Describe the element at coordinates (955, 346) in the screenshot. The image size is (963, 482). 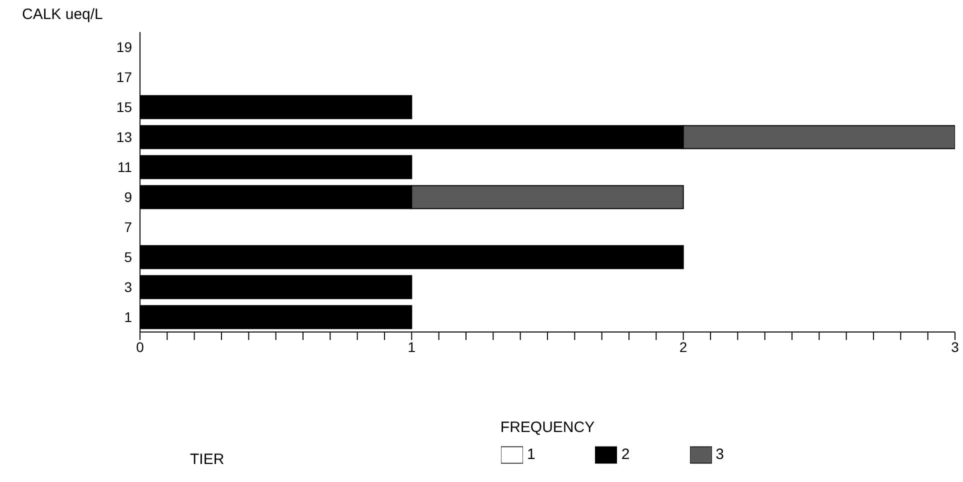
I see `x-tick-label: 3` at that location.